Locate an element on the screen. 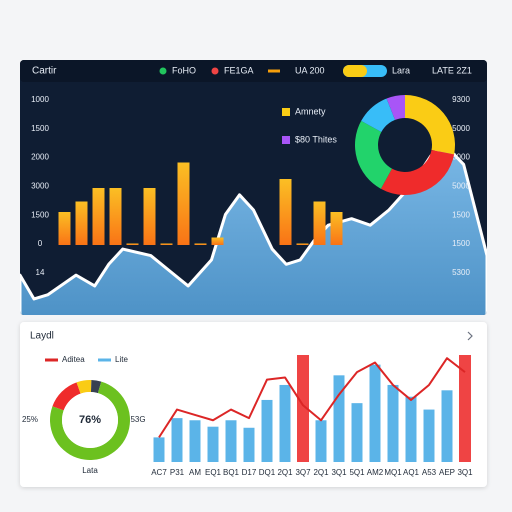 This screenshot has width=512, height=512. x-tick-label: D17 is located at coordinates (249, 472).